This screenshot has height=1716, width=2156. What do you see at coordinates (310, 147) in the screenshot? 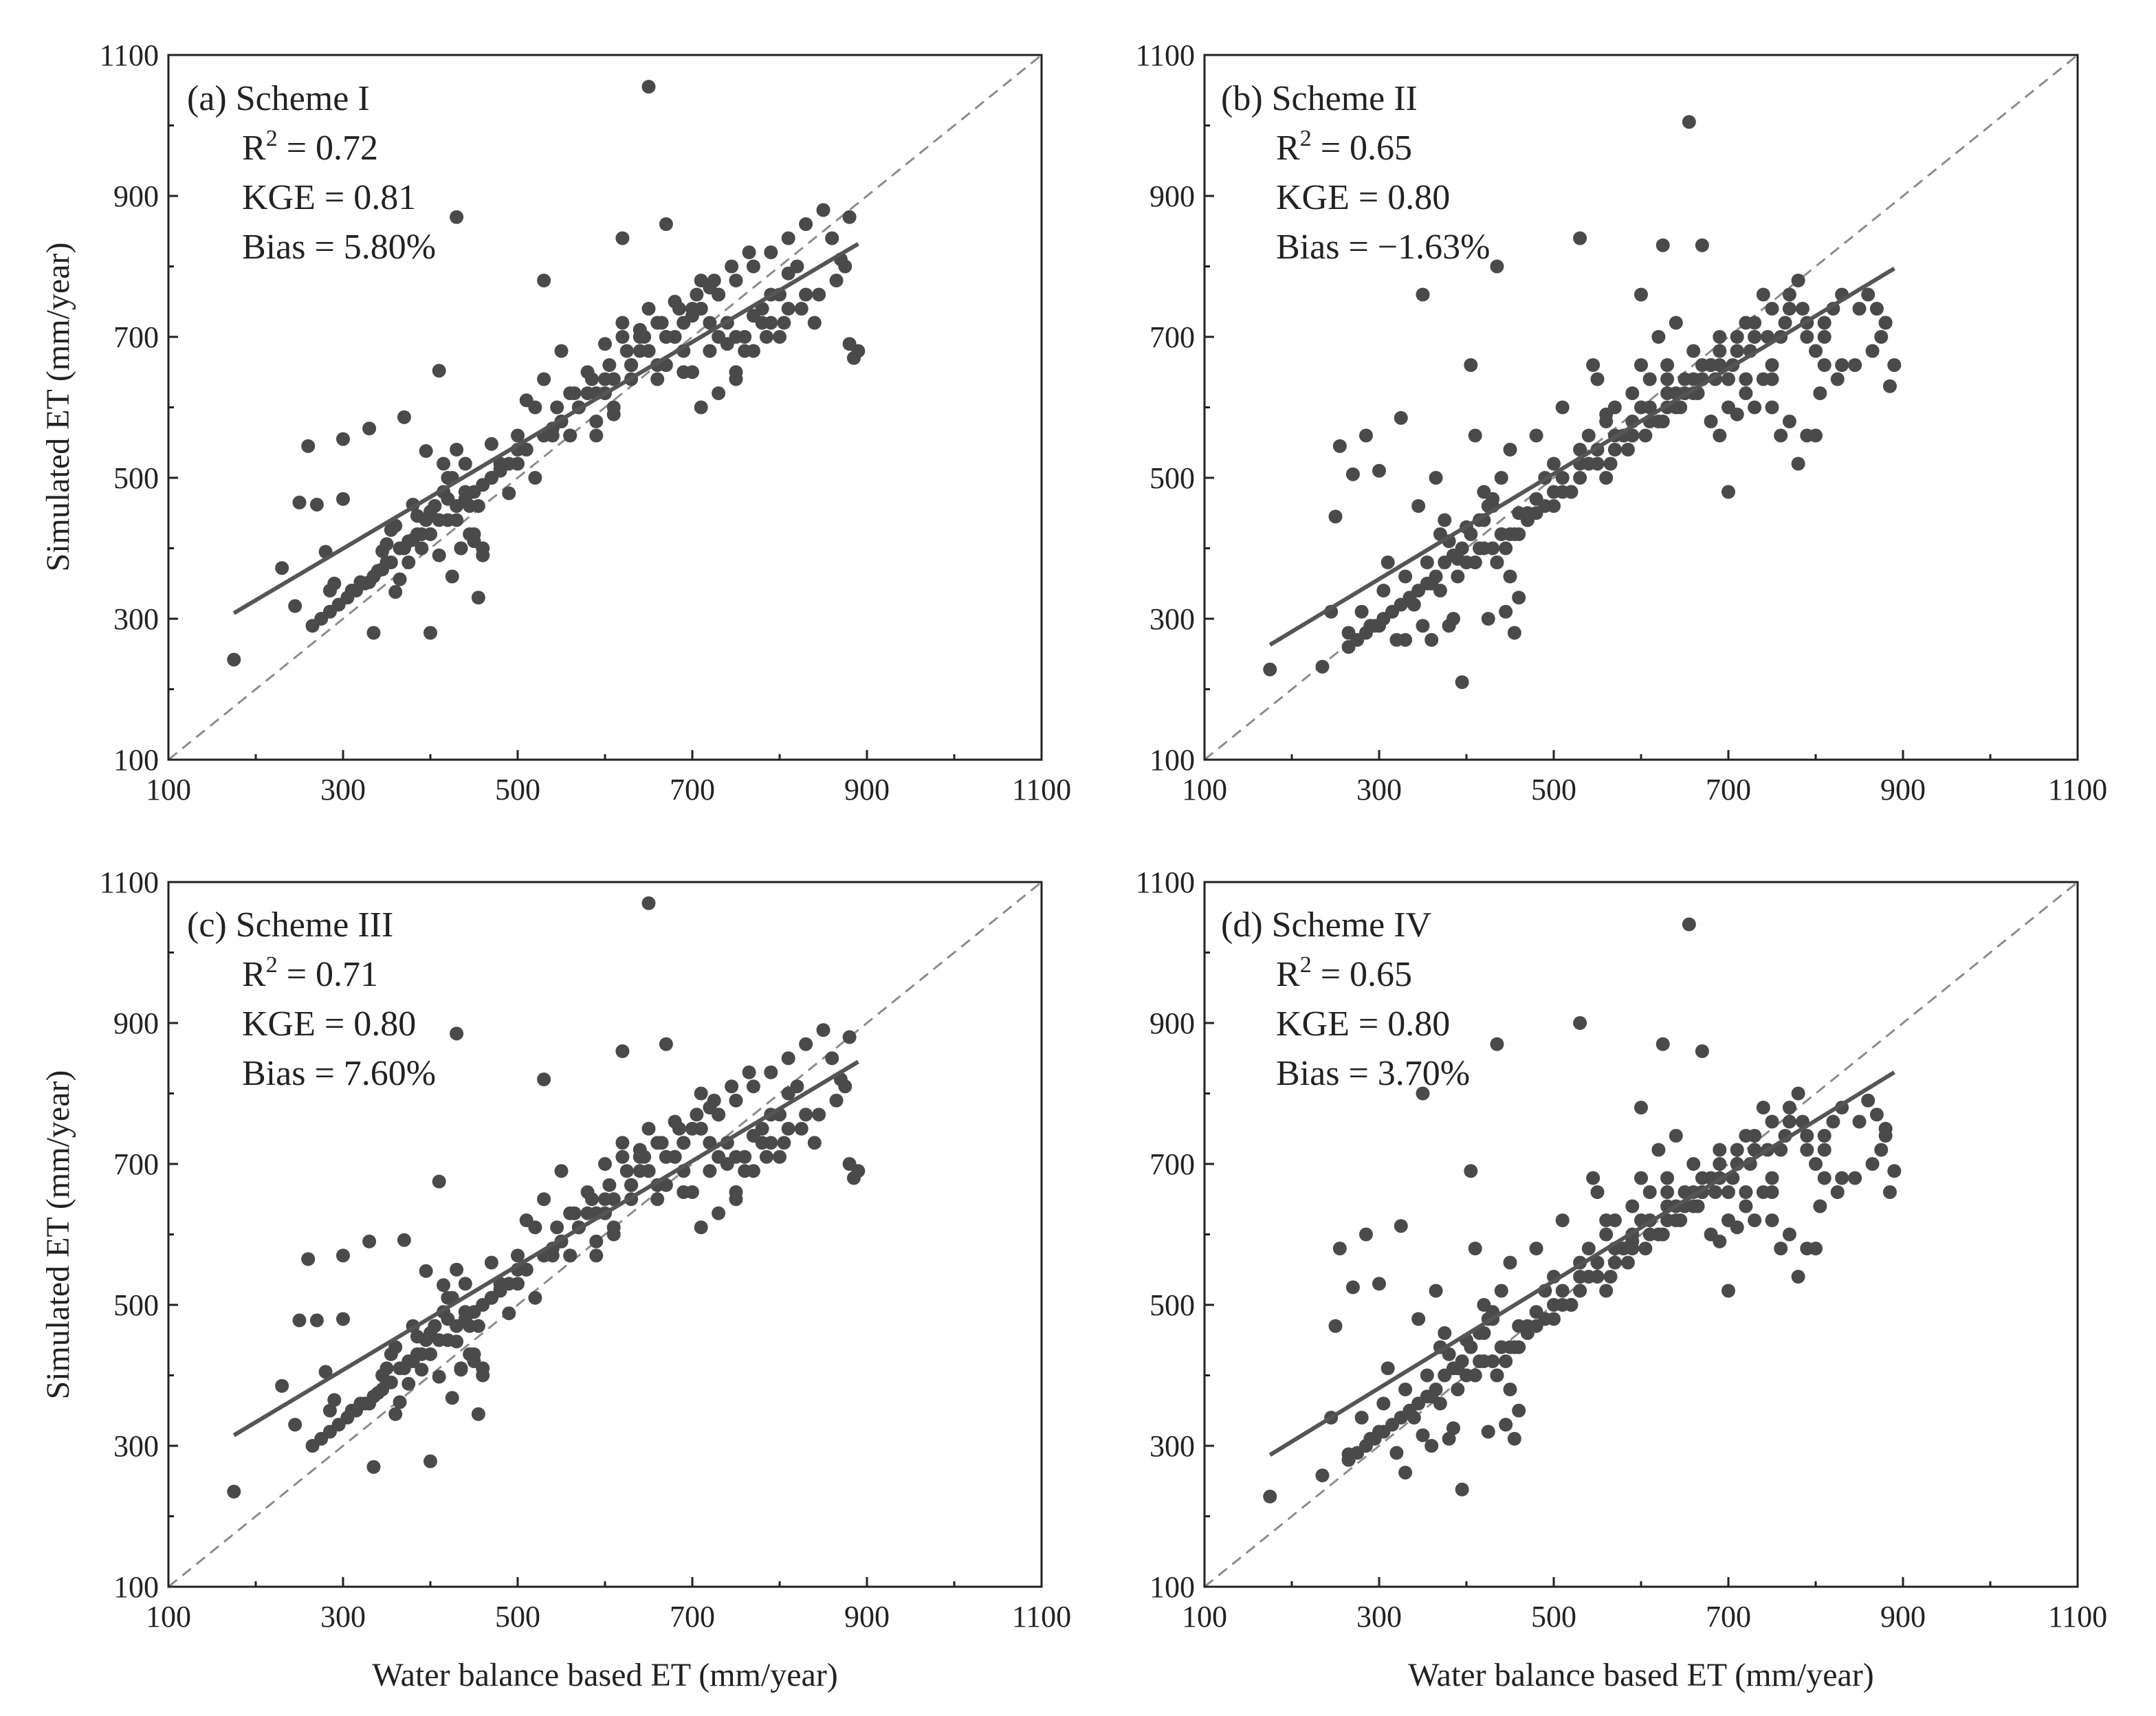
I see `r2-label: R2 = 0.72` at bounding box center [310, 147].